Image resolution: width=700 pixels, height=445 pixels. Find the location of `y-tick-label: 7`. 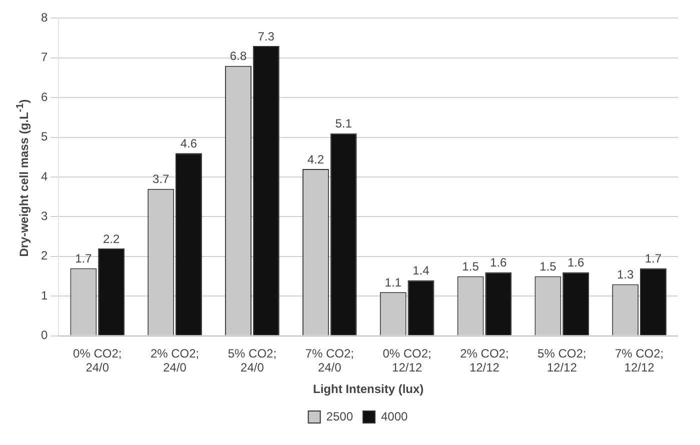

y-tick-label: 7 is located at coordinates (44, 57).